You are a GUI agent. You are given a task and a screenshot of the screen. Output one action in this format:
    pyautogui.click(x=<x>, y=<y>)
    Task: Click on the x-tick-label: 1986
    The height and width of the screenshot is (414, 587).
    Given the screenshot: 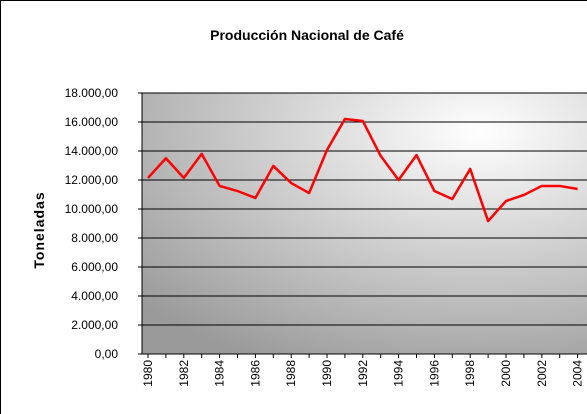 What is the action you would take?
    pyautogui.click(x=255, y=373)
    